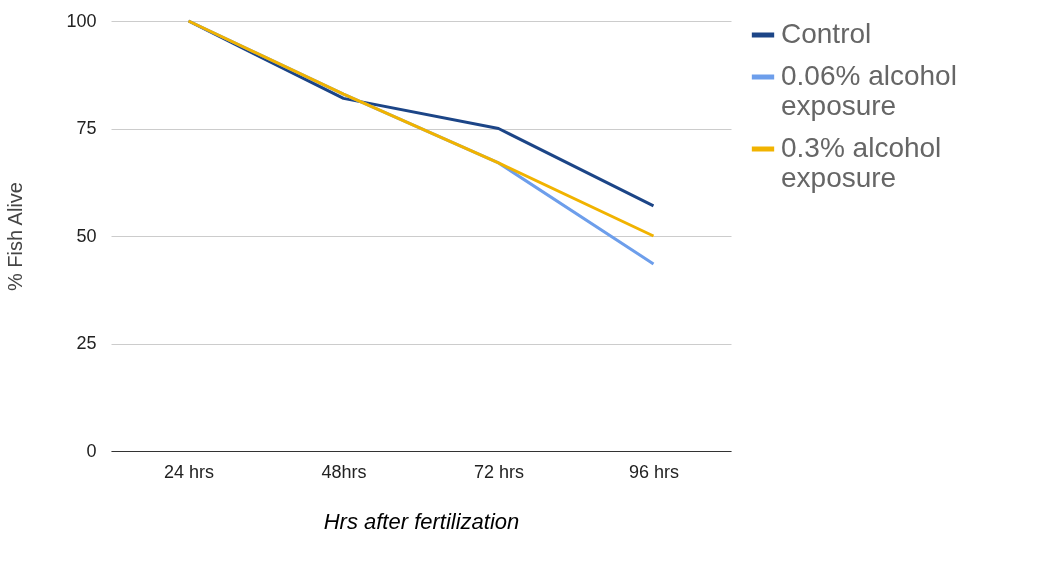 Image resolution: width=1063 pixels, height=579 pixels. I want to click on legend-label: 0.06% alcohol exposure, so click(869, 90).